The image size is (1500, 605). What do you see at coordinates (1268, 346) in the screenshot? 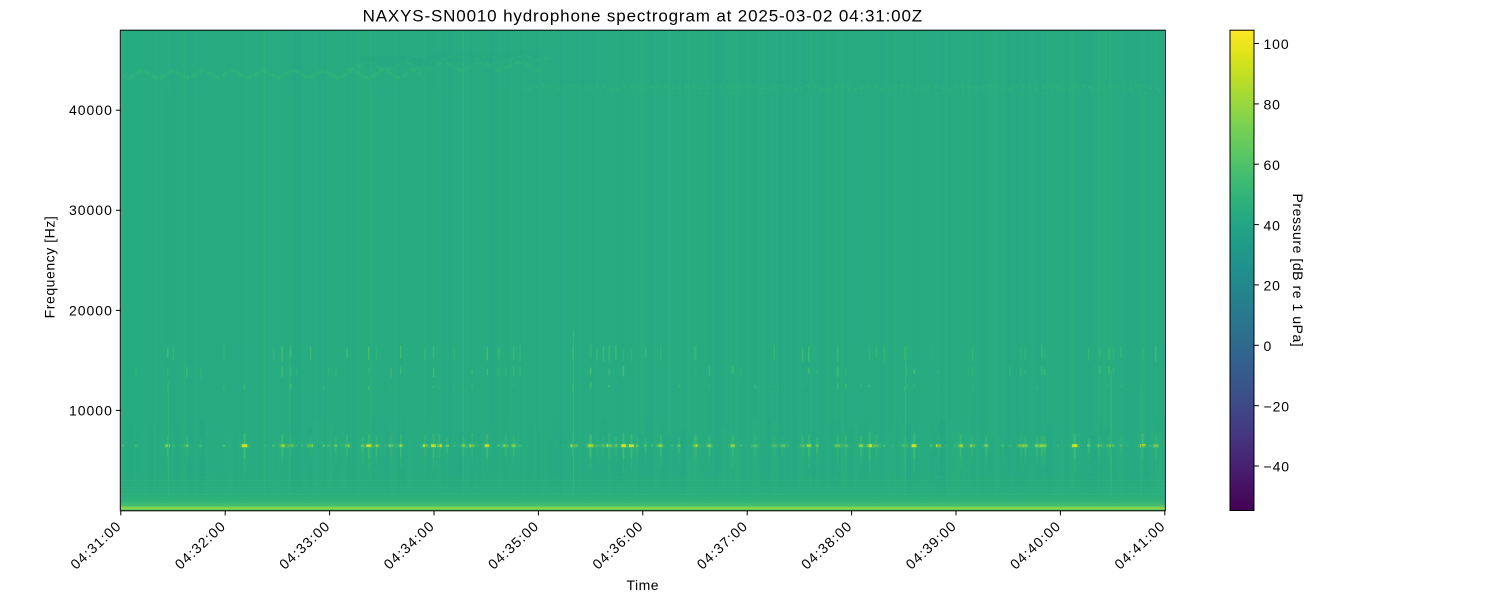
I see `svg-text: 0` at bounding box center [1268, 346].